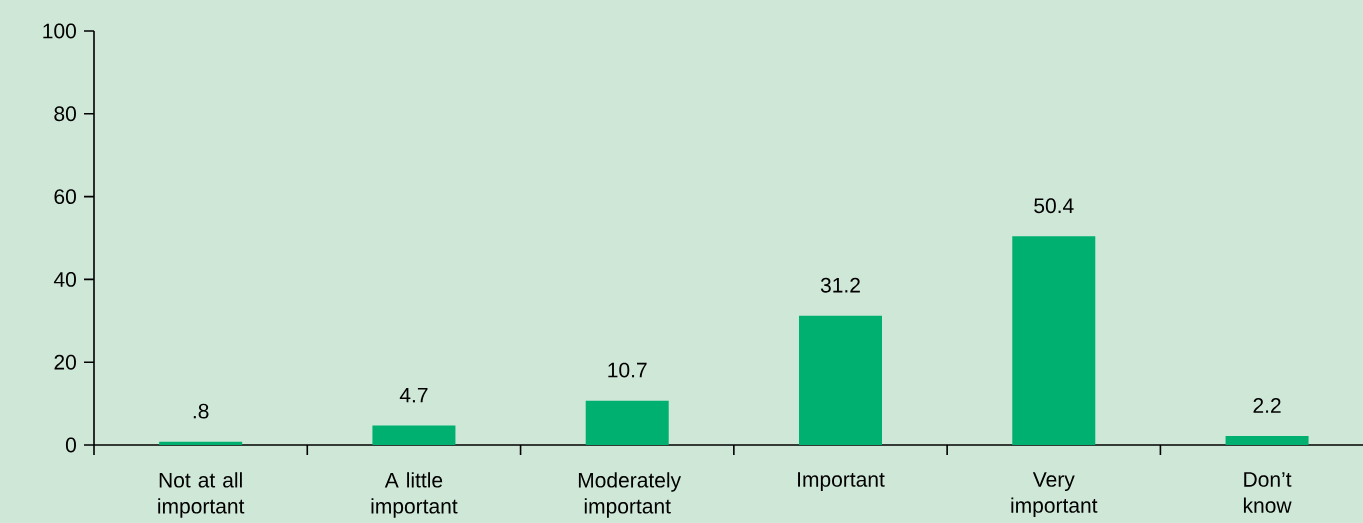  What do you see at coordinates (1267, 405) in the screenshot?
I see `data-label: 2.2` at bounding box center [1267, 405].